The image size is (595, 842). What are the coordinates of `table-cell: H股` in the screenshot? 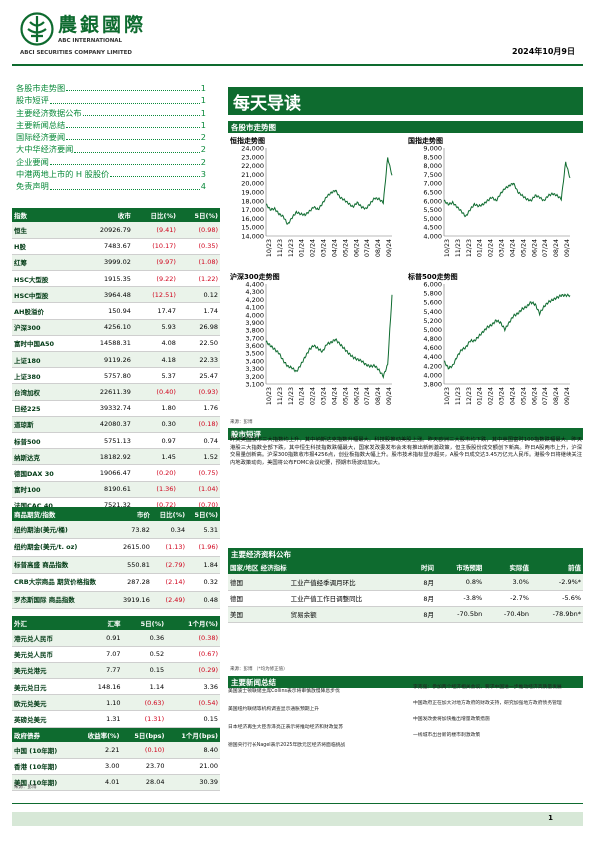 It's located at (46, 246).